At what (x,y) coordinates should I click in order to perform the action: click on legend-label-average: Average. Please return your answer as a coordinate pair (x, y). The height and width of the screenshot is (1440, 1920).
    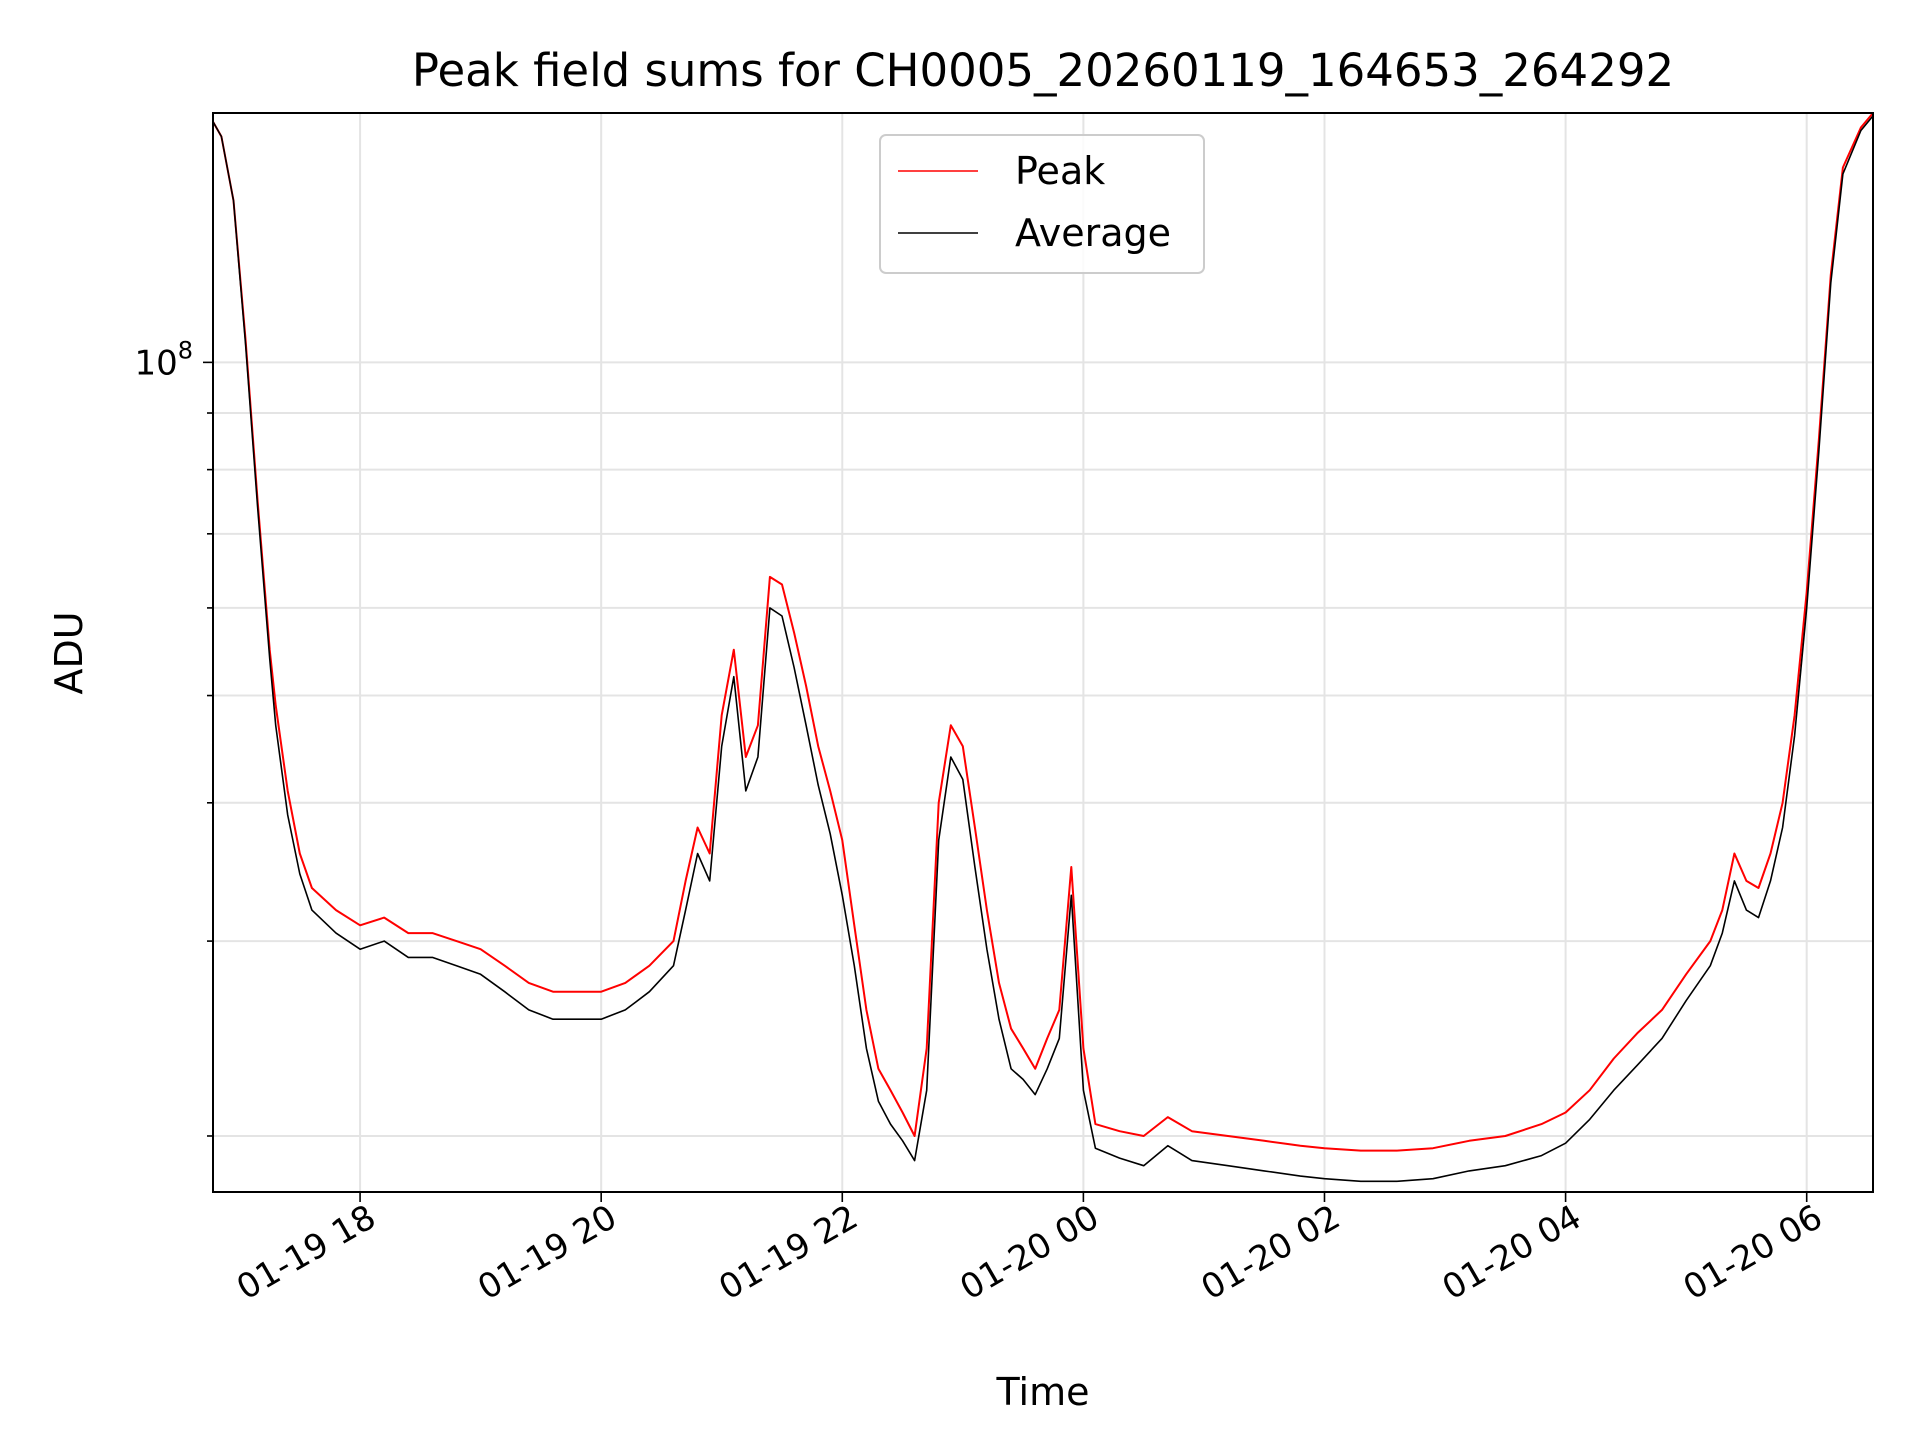
    Looking at the image, I should click on (1093, 233).